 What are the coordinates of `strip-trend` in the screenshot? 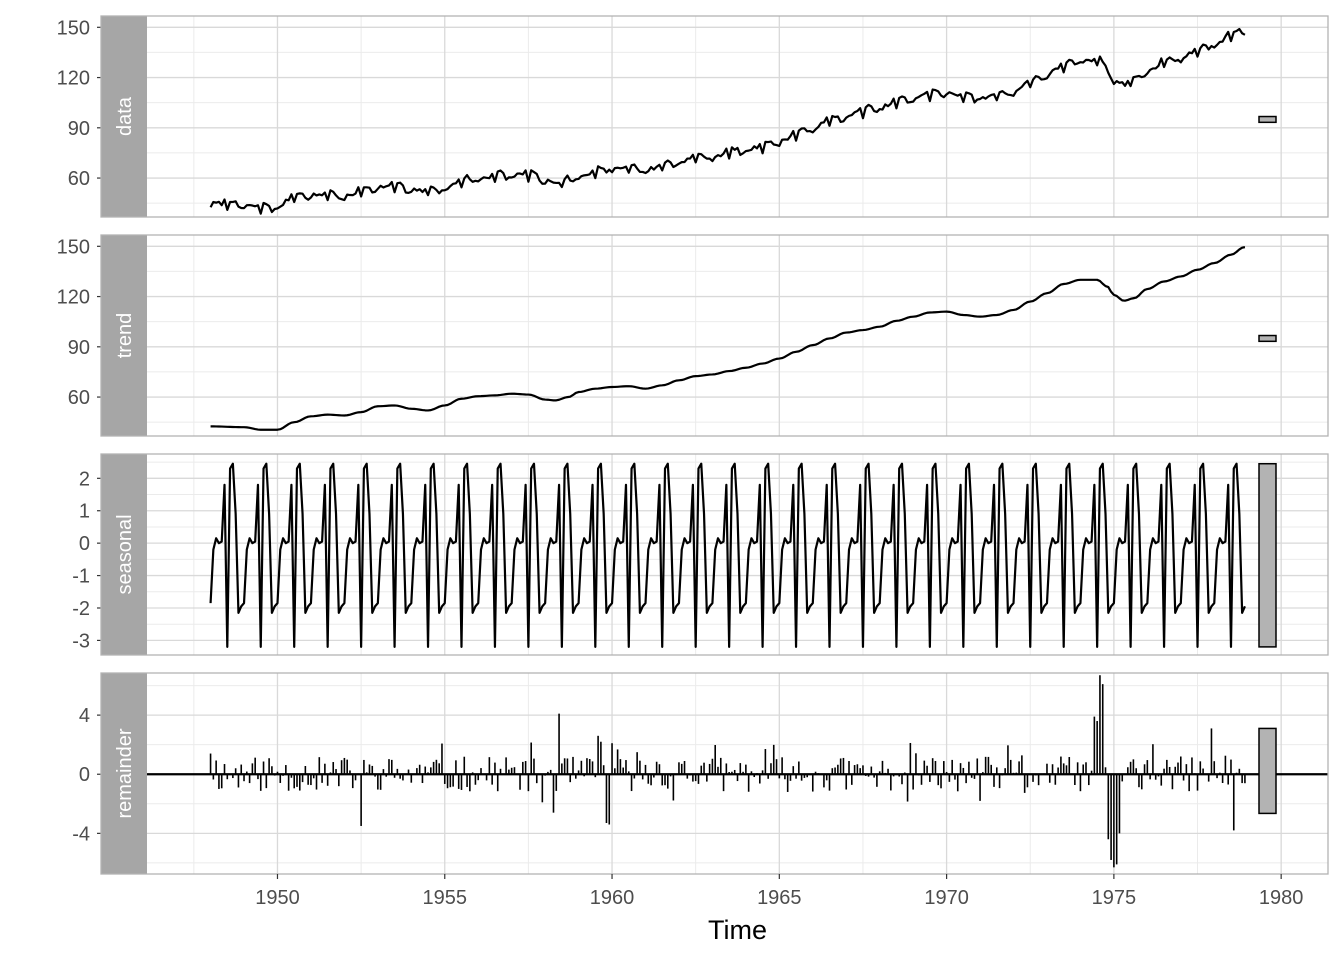 It's located at (124, 335).